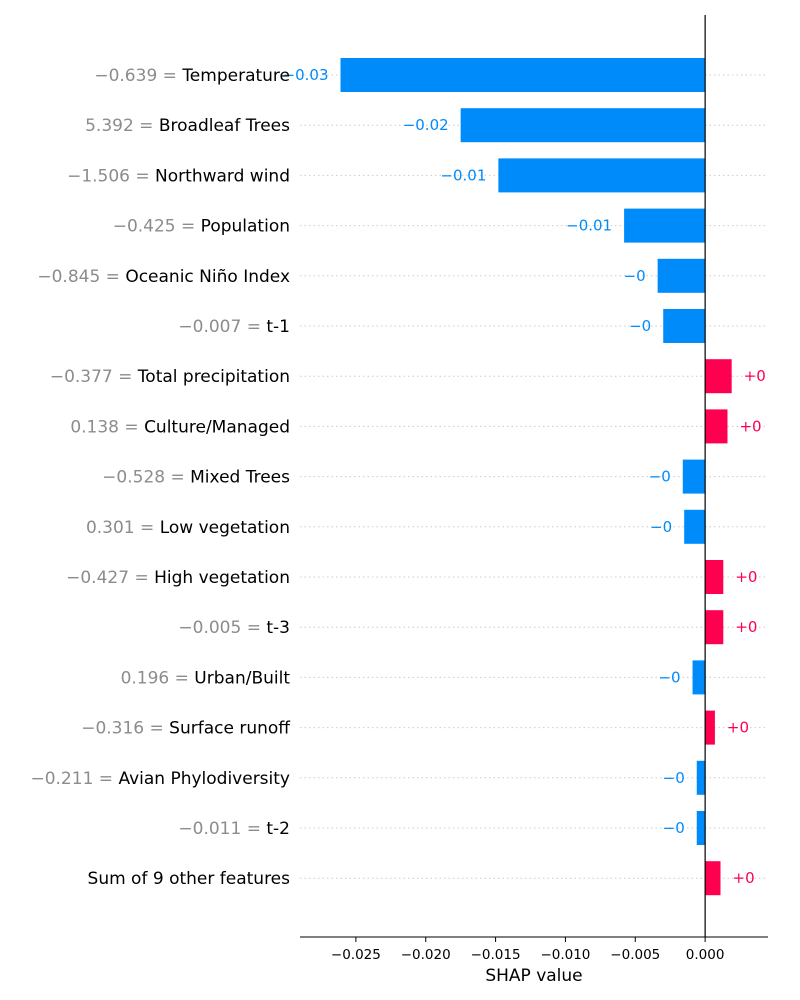 The height and width of the screenshot is (1000, 800). What do you see at coordinates (225, 528) in the screenshot?
I see `feature-name: Low vegetation` at bounding box center [225, 528].